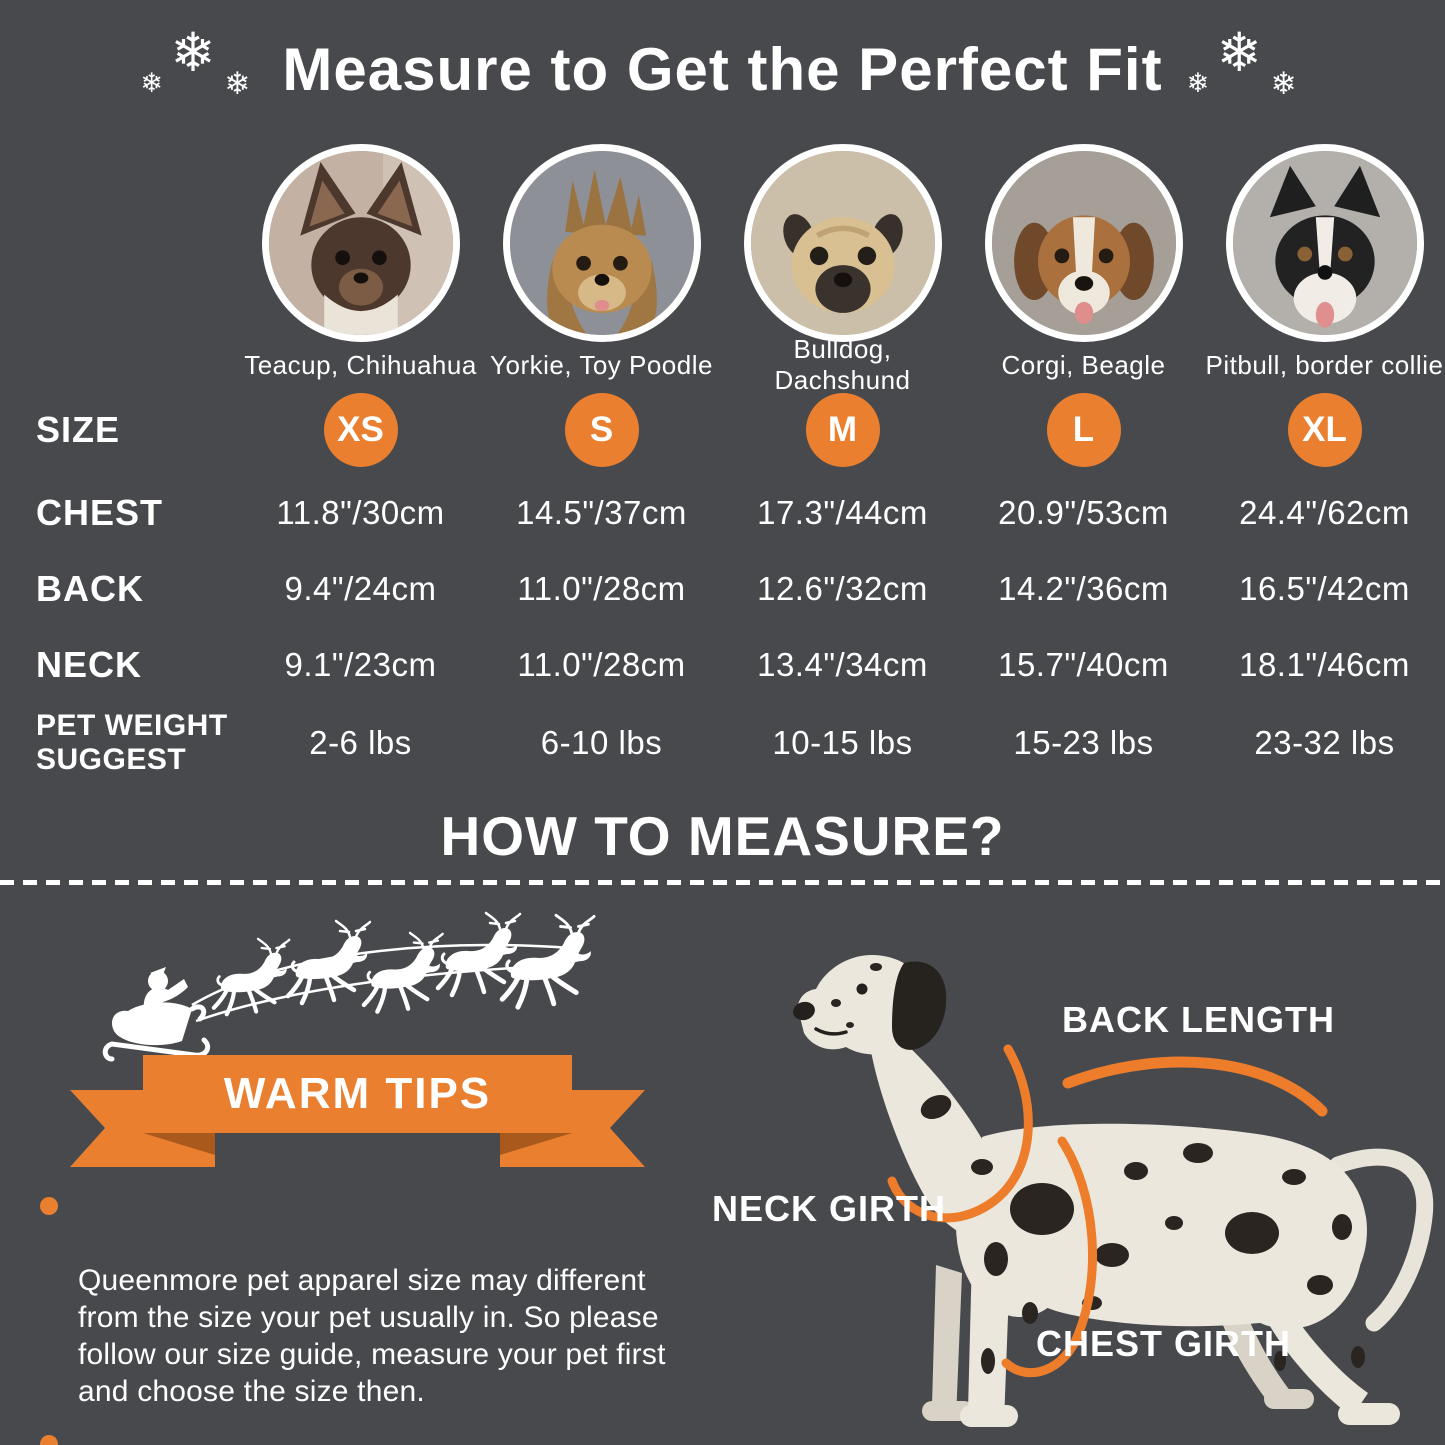 This screenshot has width=1445, height=1445. I want to click on row-label-neck: NECK, so click(89, 664).